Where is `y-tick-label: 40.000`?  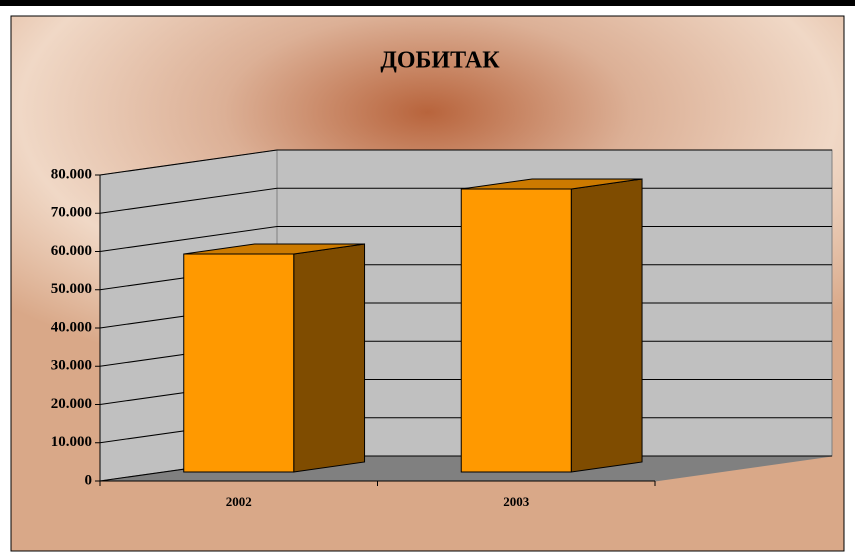 y-tick-label: 40.000 is located at coordinates (71, 327).